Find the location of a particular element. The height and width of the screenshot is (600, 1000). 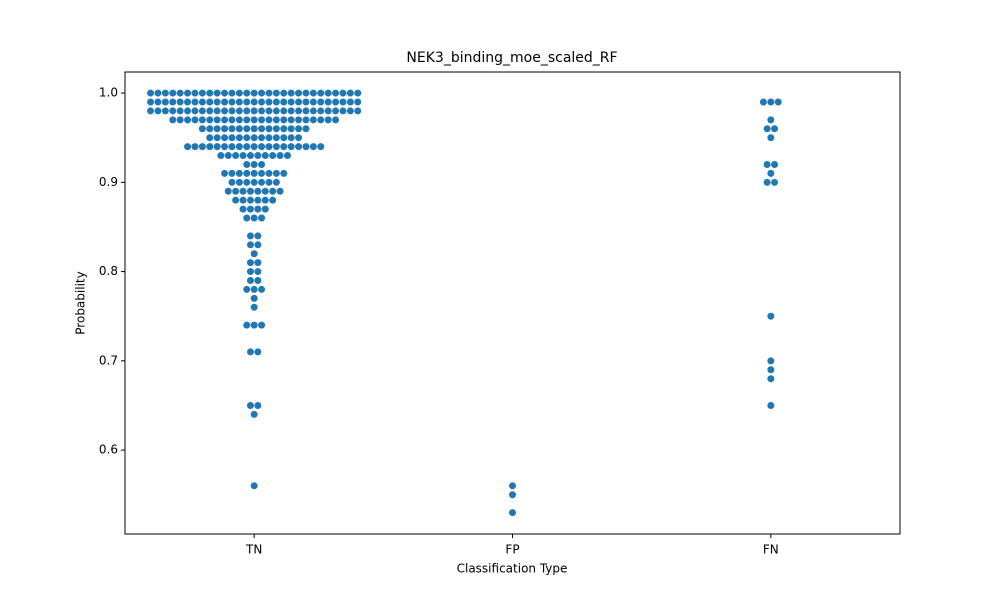

x-tick-label: FP is located at coordinates (512, 550).